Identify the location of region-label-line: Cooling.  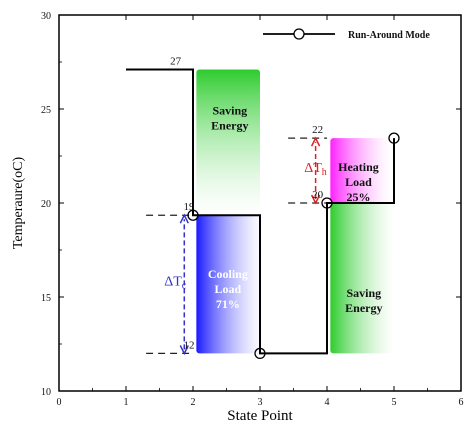
(228, 274).